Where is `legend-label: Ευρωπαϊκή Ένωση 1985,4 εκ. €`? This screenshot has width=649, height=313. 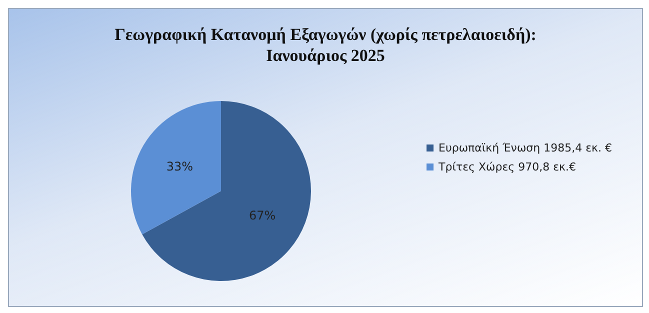
legend-label: Ευρωπαϊκή Ένωση 1985,4 εκ. € is located at coordinates (525, 148).